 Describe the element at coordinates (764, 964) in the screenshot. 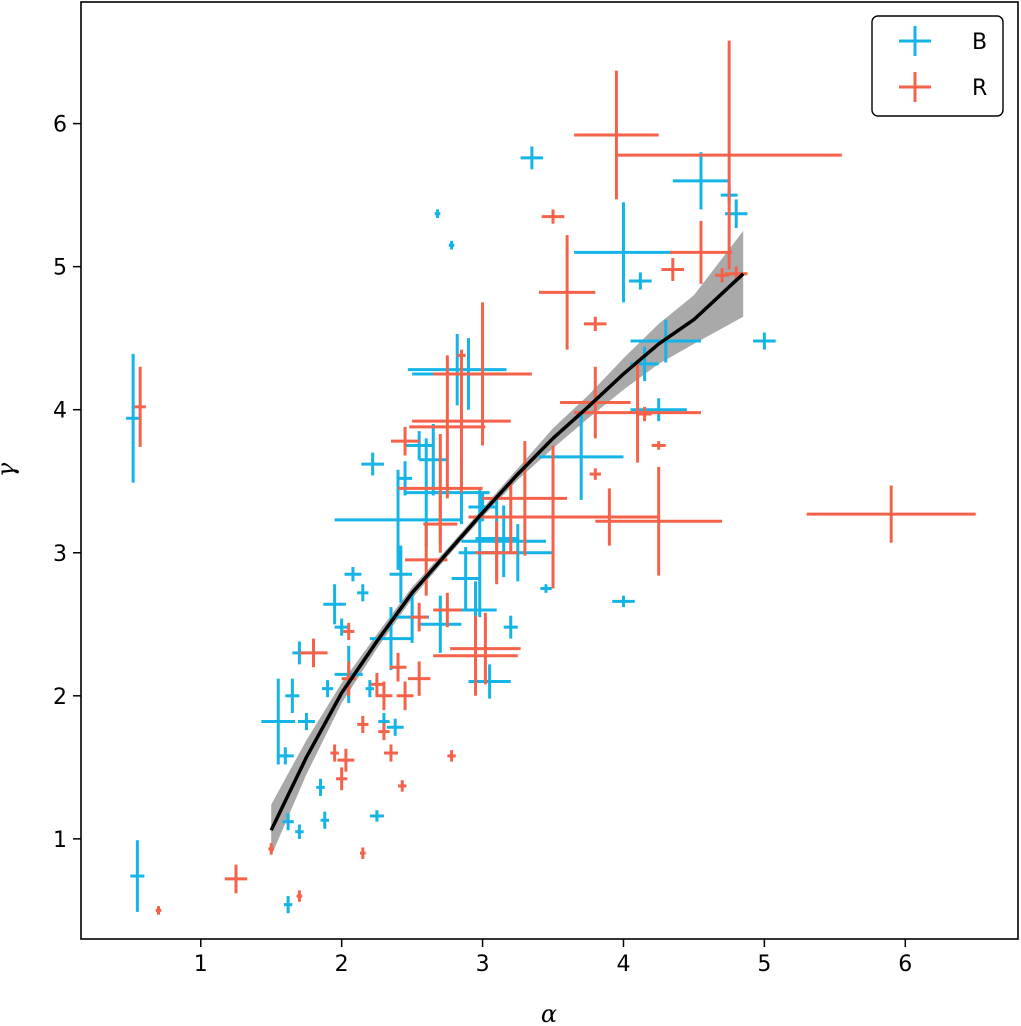

I see `x-tick-label: 5` at that location.